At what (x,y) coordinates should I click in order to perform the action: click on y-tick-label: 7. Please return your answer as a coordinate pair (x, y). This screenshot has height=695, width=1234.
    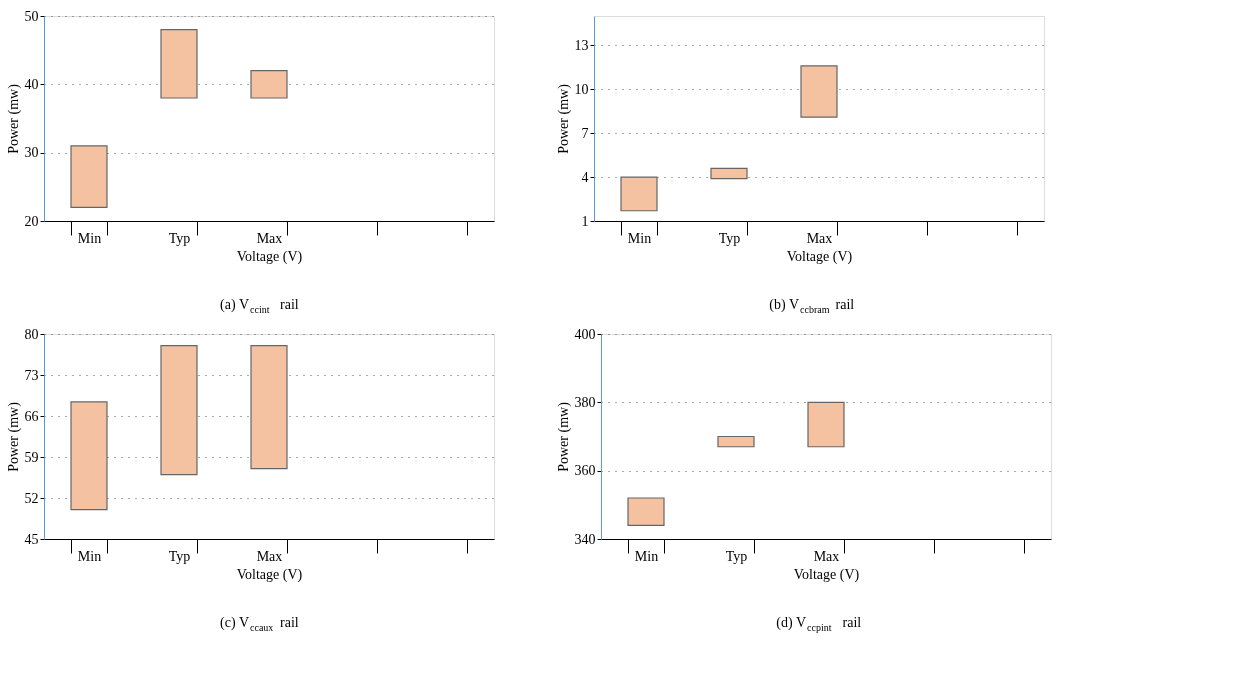
    Looking at the image, I should click on (585, 133).